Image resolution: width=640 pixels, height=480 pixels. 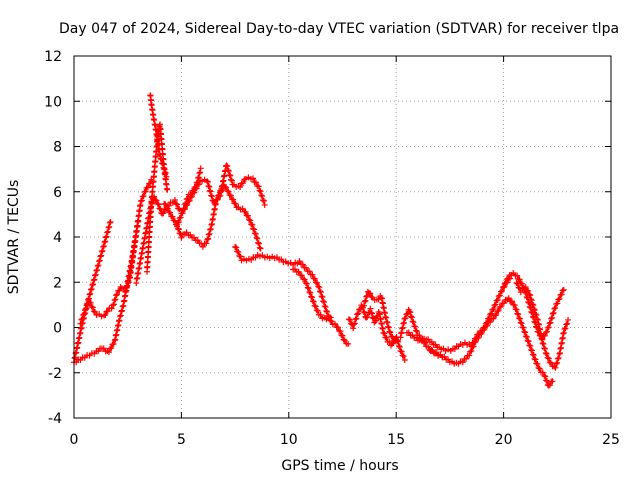 I want to click on series-band, so click(x=240, y=218).